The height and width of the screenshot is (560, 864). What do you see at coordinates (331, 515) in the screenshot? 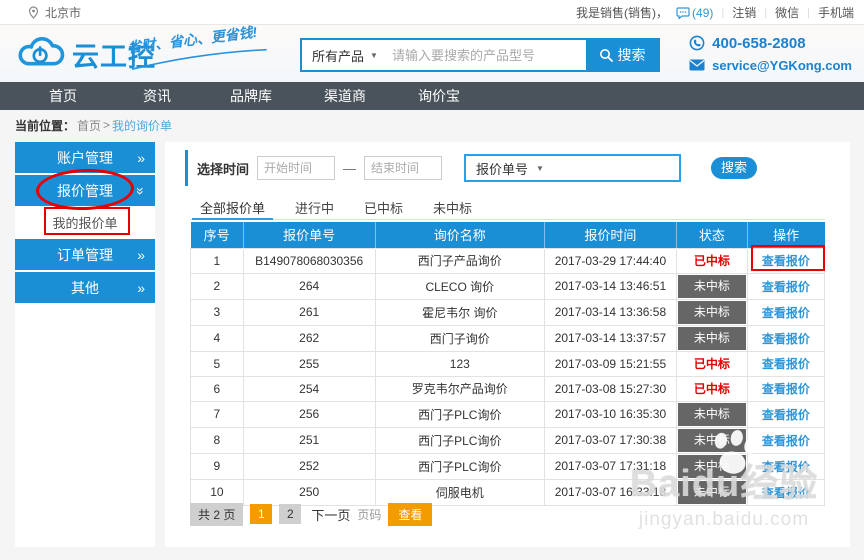
I see `next-page-button: 下一页` at bounding box center [331, 515].